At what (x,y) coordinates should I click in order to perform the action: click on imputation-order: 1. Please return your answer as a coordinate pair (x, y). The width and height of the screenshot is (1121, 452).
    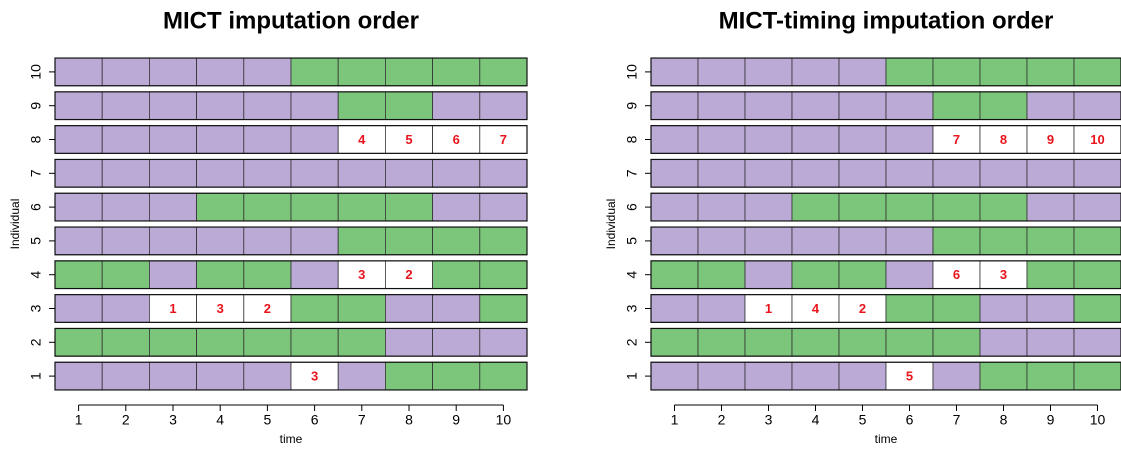
    Looking at the image, I should click on (768, 308).